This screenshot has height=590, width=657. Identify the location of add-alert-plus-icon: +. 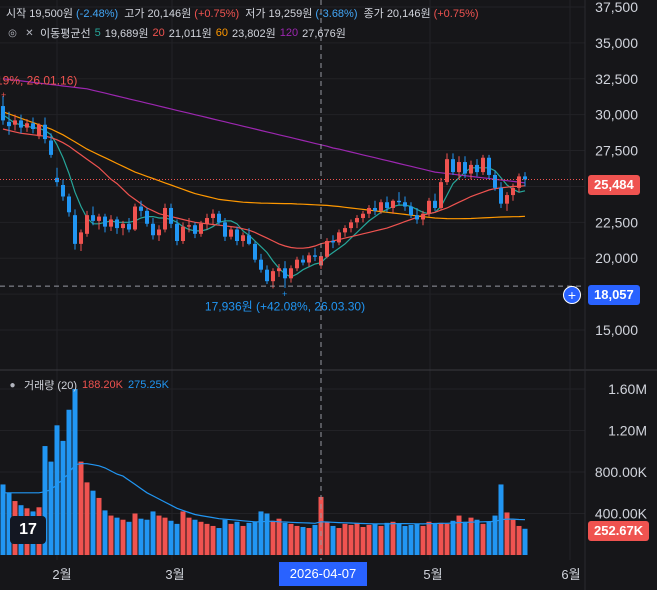
(572, 295).